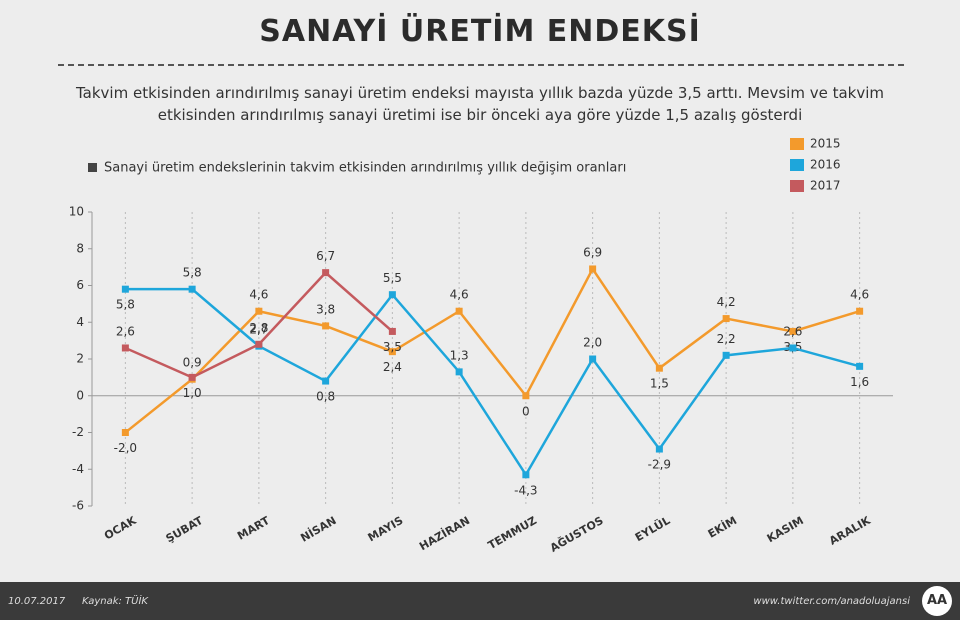  I want to click on x-tick-label: EYLÜL, so click(652, 528).